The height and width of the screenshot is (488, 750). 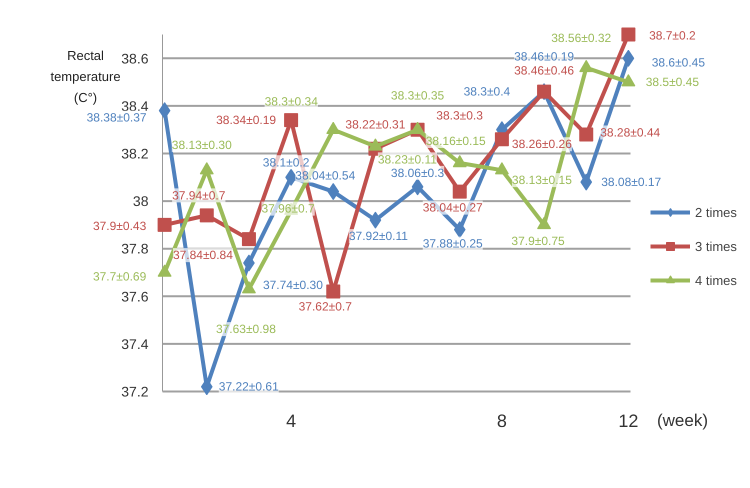 What do you see at coordinates (542, 180) in the screenshot?
I see `data-label: 38.13±0.15` at bounding box center [542, 180].